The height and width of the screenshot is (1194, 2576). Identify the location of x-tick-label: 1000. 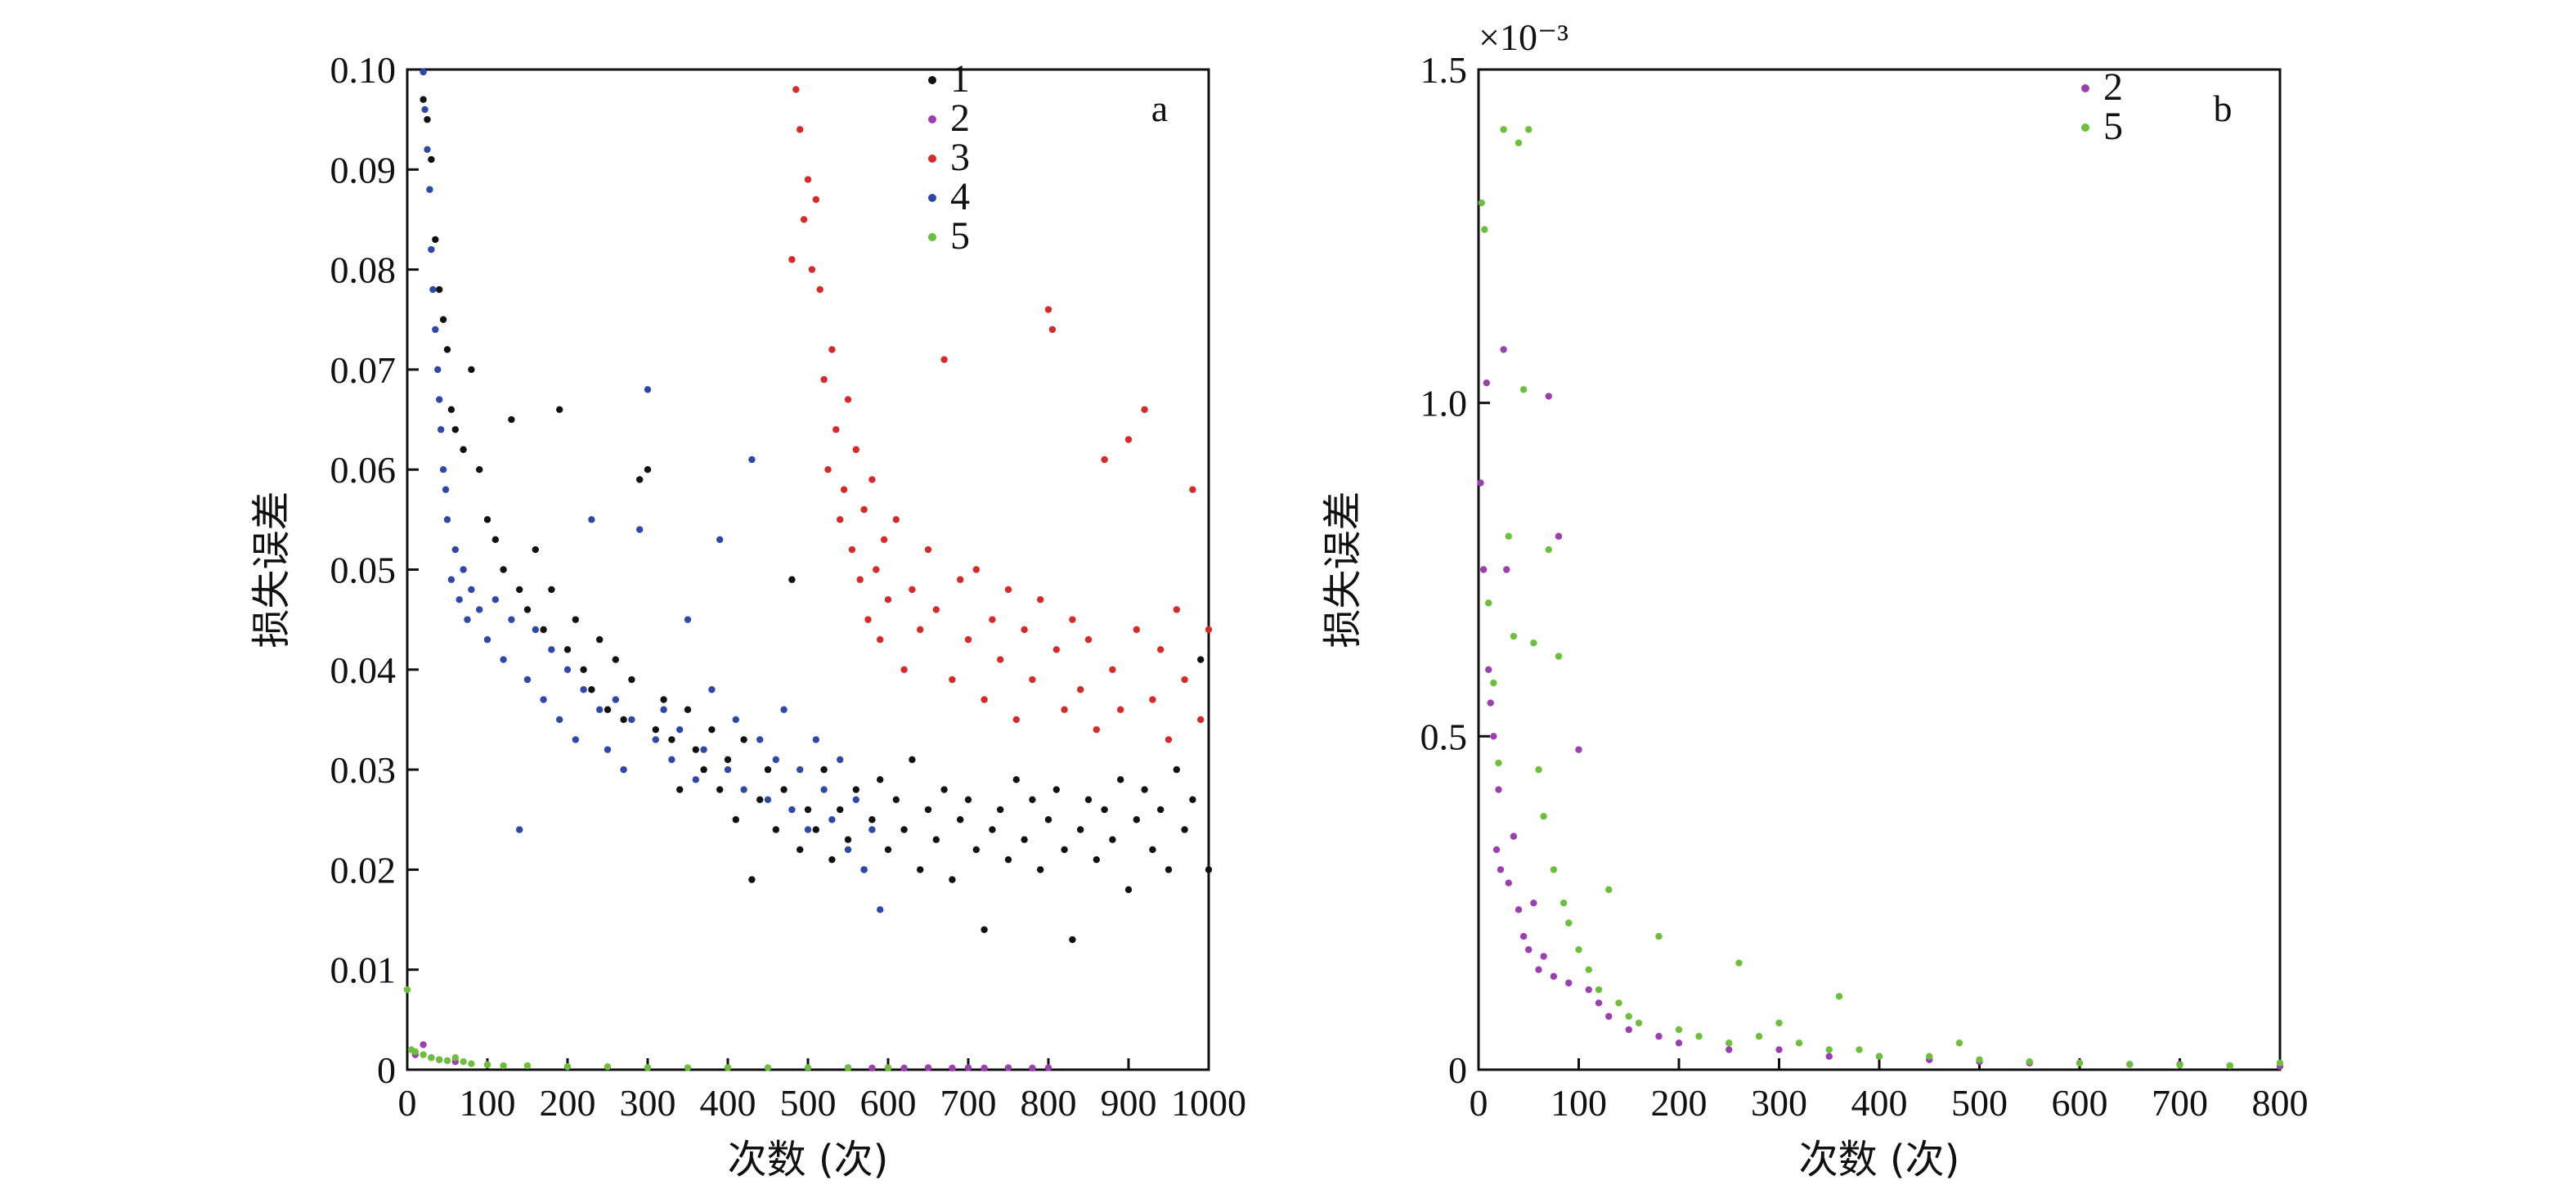
(1208, 1103).